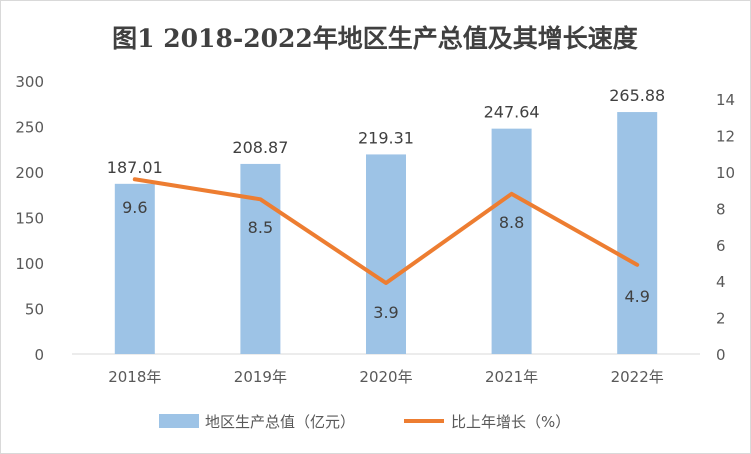 The width and height of the screenshot is (751, 454). I want to click on bar-value-label: 187.01, so click(135, 167).